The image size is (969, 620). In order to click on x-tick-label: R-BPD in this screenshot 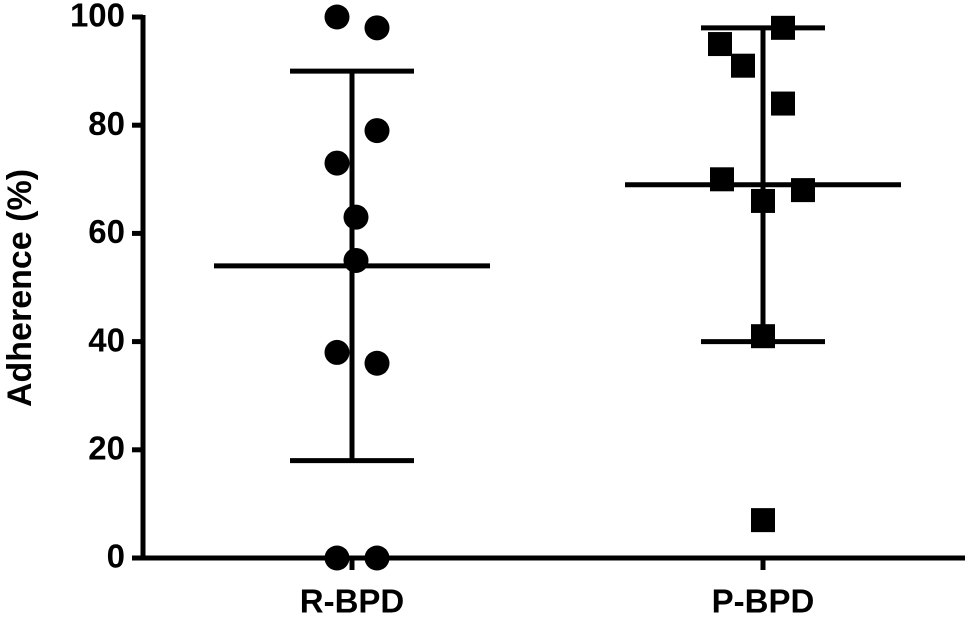, I will do `click(352, 601)`.